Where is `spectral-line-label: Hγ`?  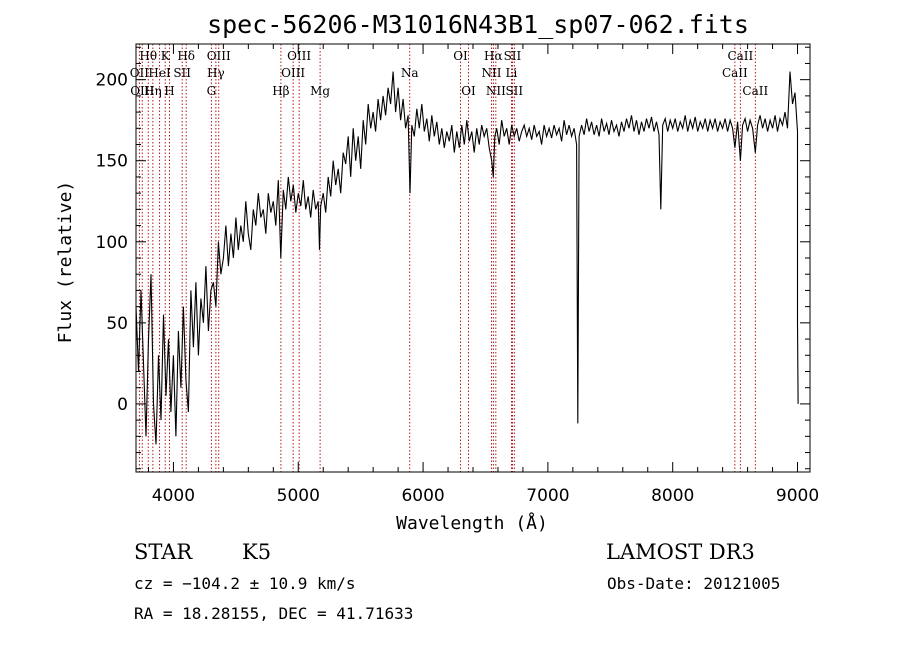 spectral-line-label: Hγ is located at coordinates (216, 73).